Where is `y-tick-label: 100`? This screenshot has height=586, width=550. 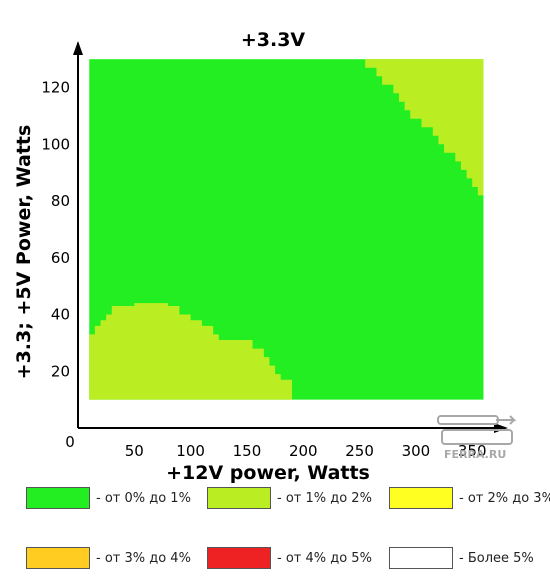 y-tick-label: 100 is located at coordinates (55, 144).